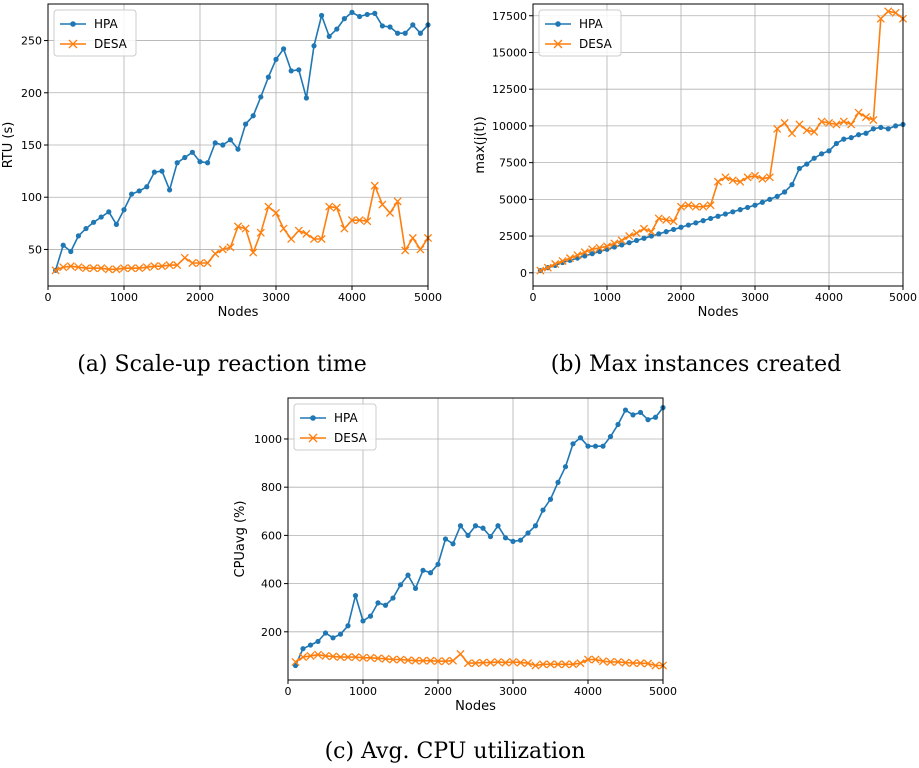 This screenshot has width=919, height=768. I want to click on x-tick-label: 4000, so click(352, 297).